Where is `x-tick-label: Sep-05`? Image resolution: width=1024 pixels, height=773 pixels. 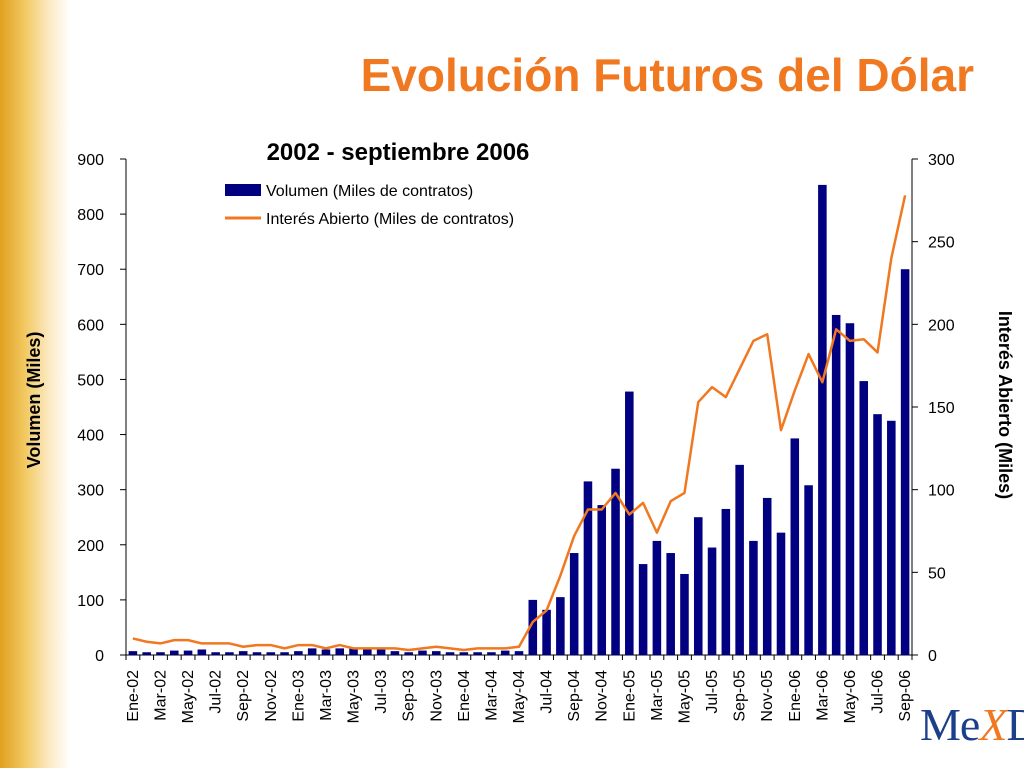 x-tick-label: Sep-05 is located at coordinates (740, 696).